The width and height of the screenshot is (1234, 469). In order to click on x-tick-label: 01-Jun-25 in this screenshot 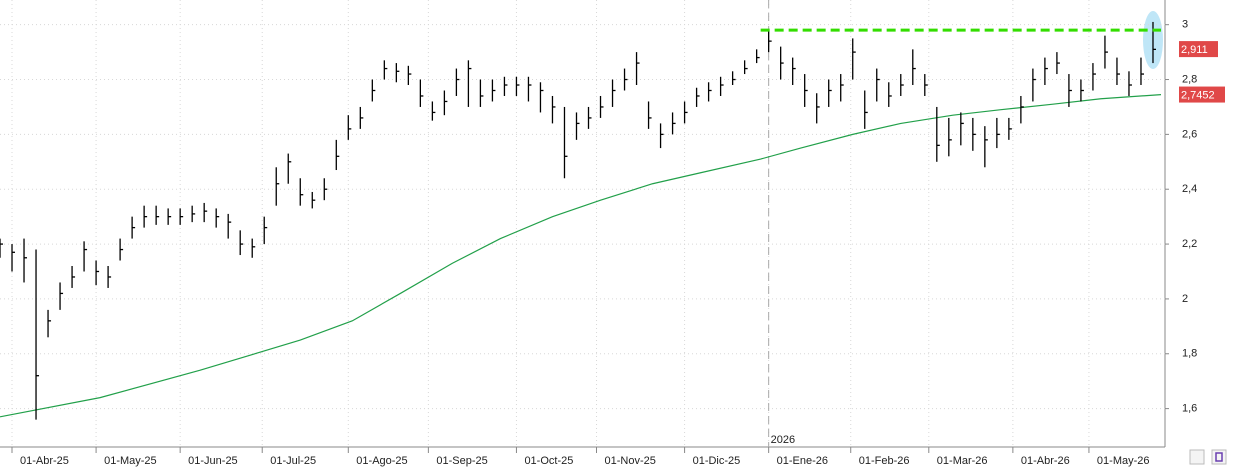, I will do `click(213, 461)`.